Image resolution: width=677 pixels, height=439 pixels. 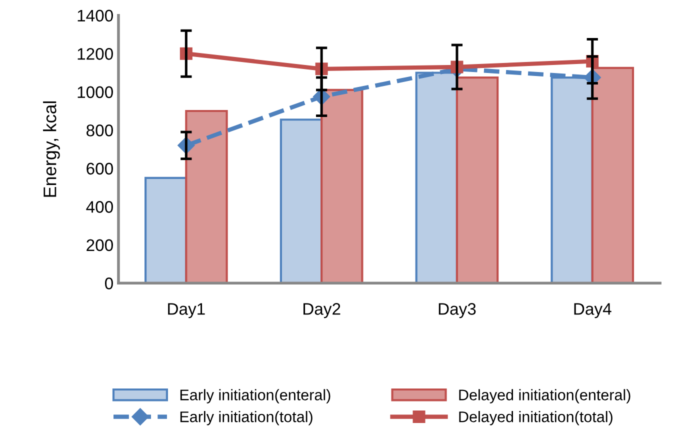 I want to click on y-tick-label: 600, so click(x=99, y=168).